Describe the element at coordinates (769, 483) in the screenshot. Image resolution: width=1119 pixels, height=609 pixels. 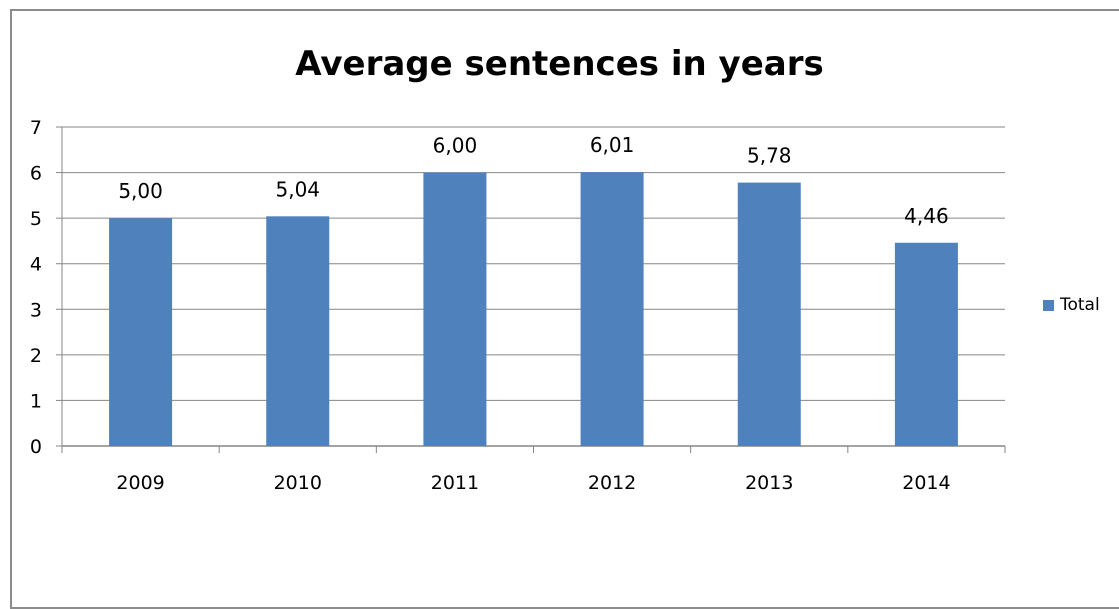
I see `x-tick-label-2013: 2013` at that location.